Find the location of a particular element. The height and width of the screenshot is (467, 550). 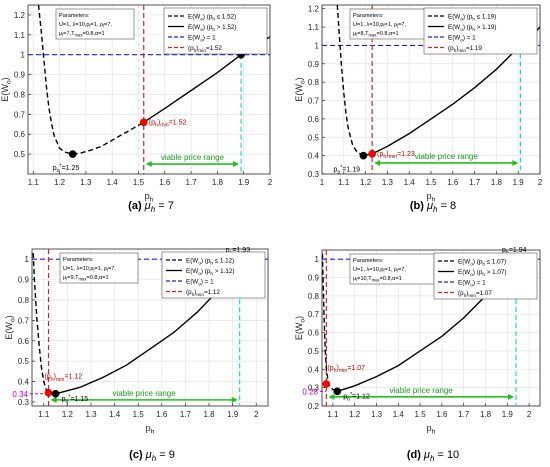

y-tick-label: 0.8 is located at coordinates (24, 300).